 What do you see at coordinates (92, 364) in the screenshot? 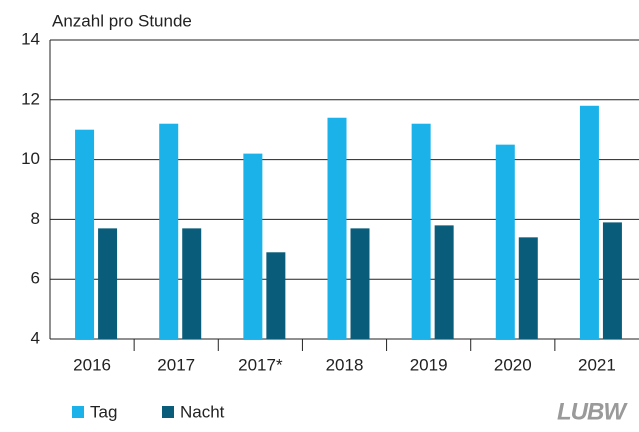
I see `x-tick-label: 2016` at bounding box center [92, 364].